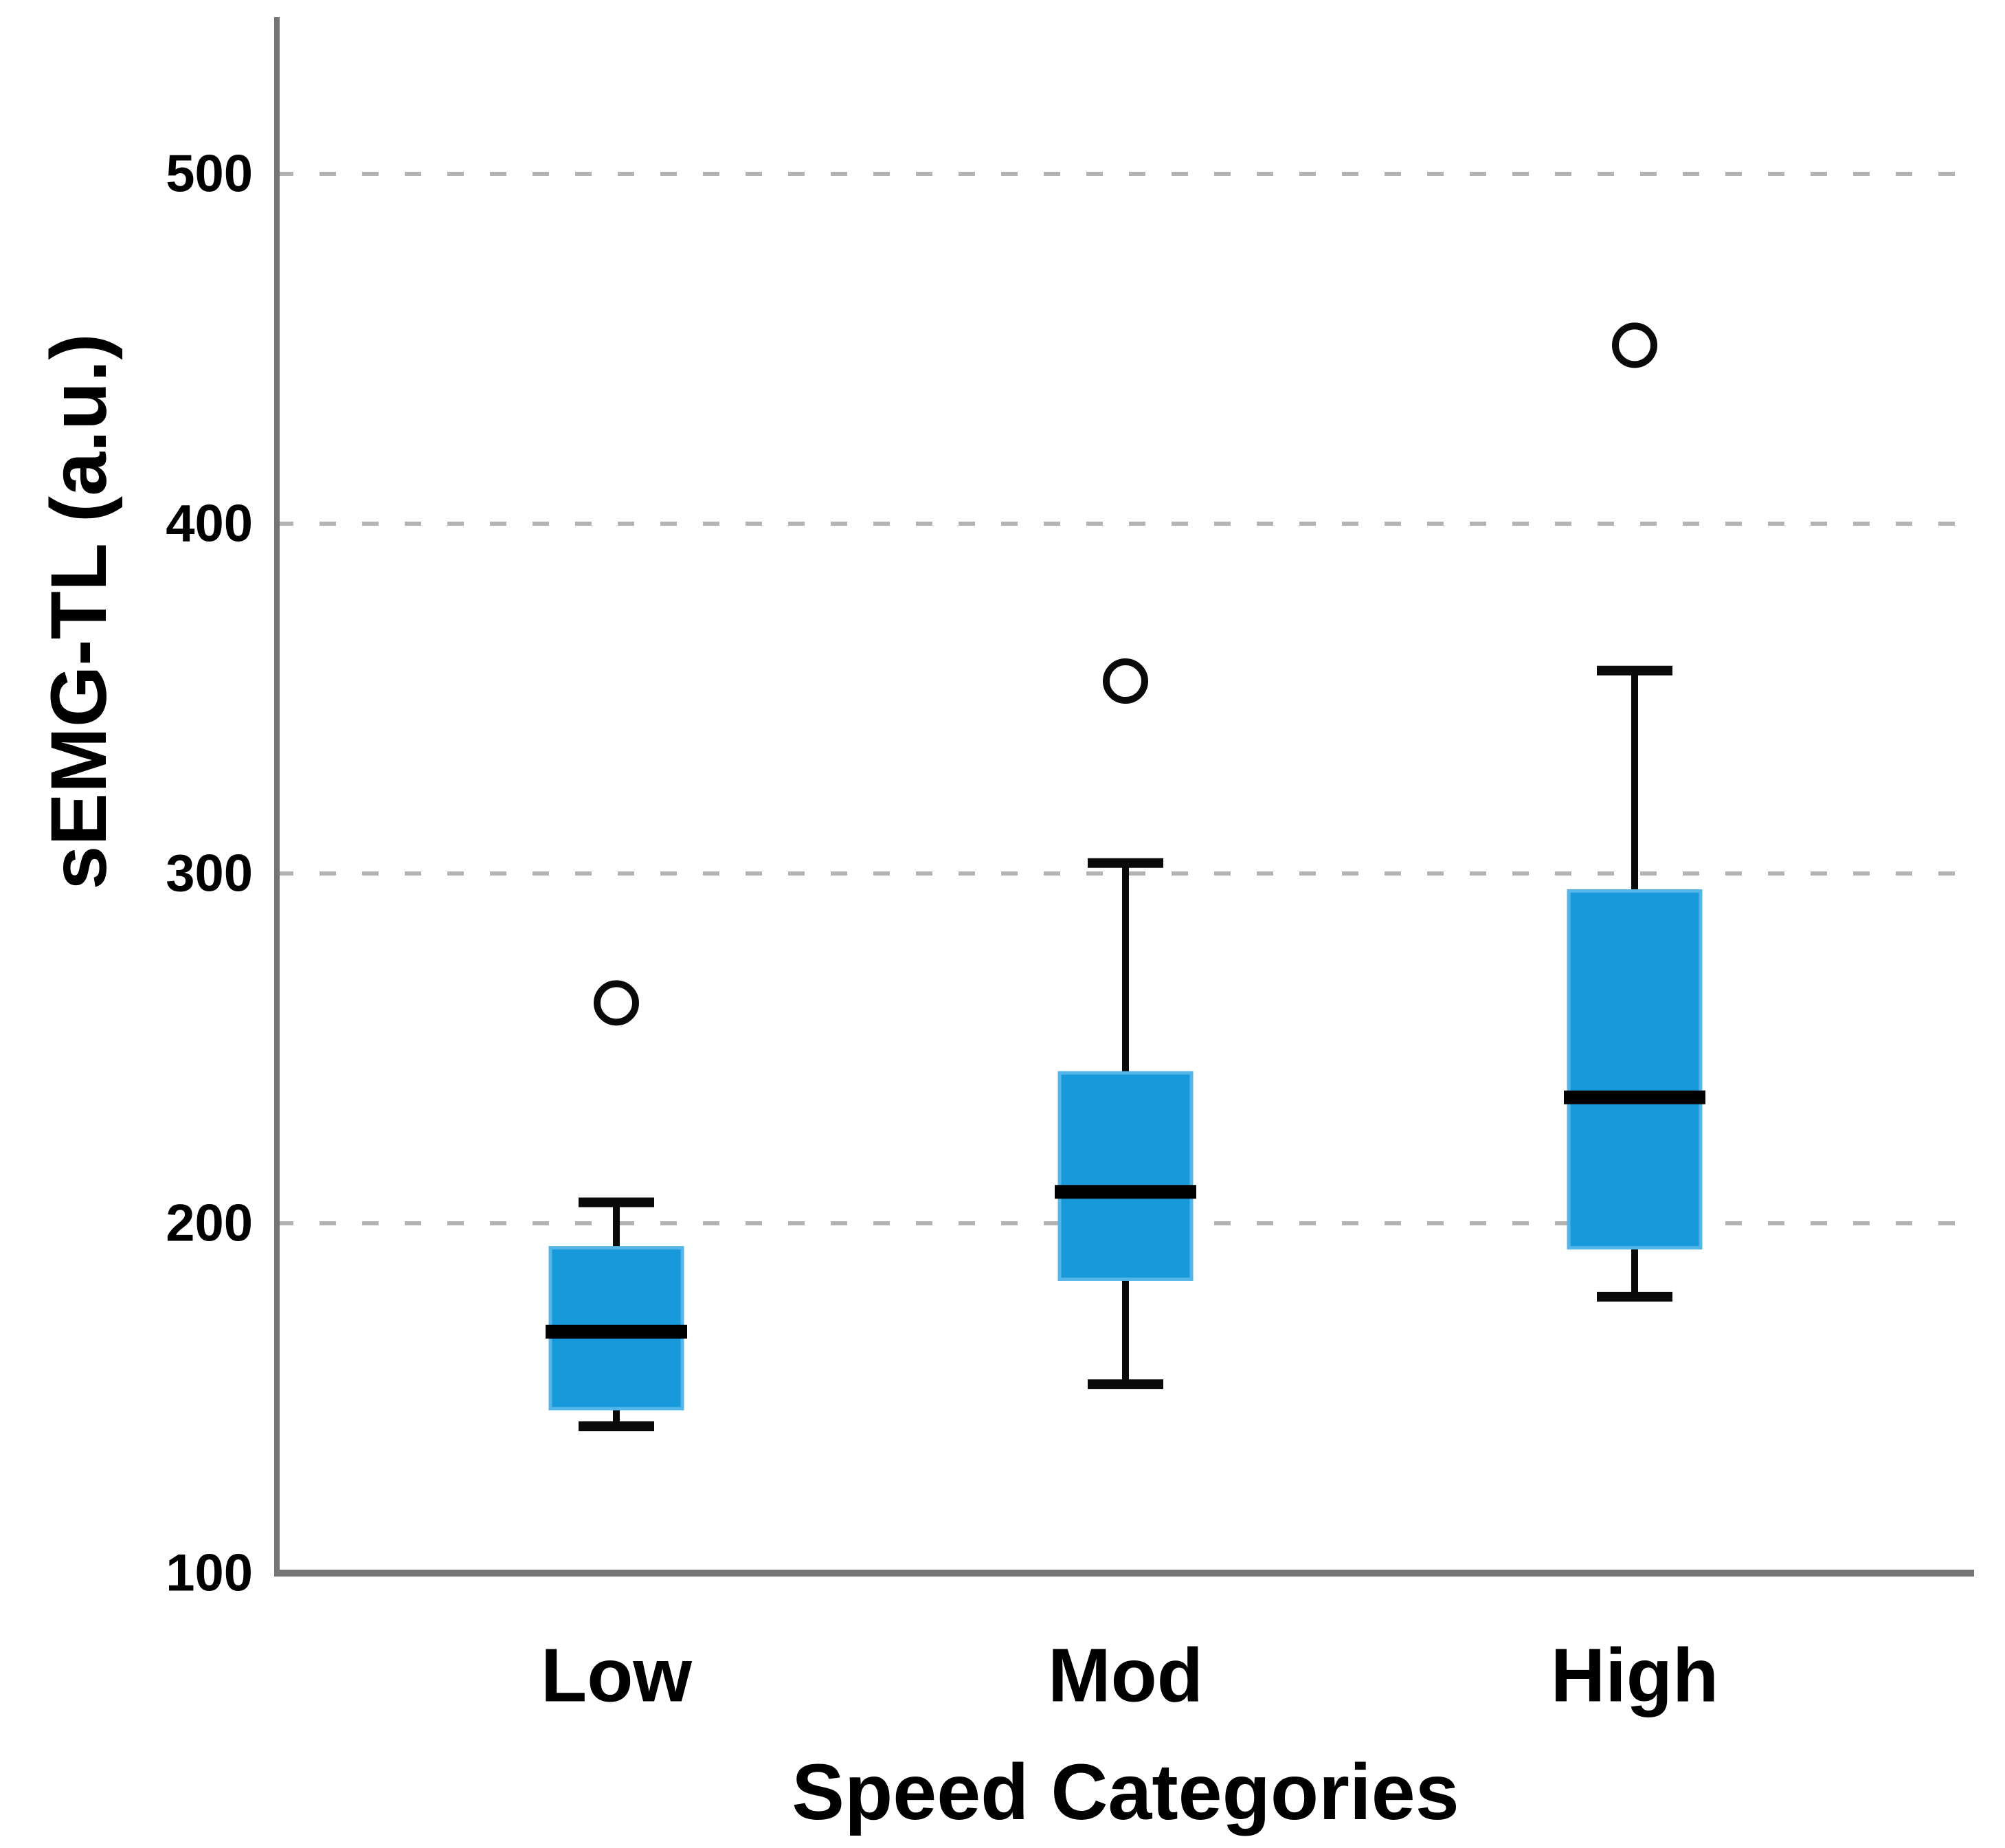 The height and width of the screenshot is (1848, 2005). I want to click on x-tick-label-low: Low, so click(616, 1676).